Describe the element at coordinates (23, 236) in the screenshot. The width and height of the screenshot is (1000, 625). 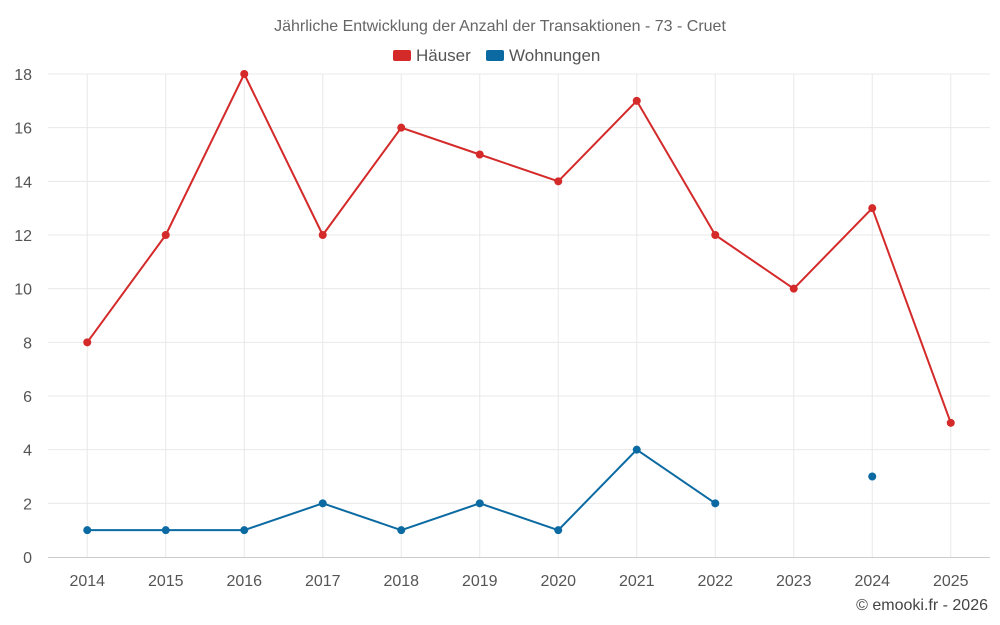
I see `y-tick-label: 12` at that location.